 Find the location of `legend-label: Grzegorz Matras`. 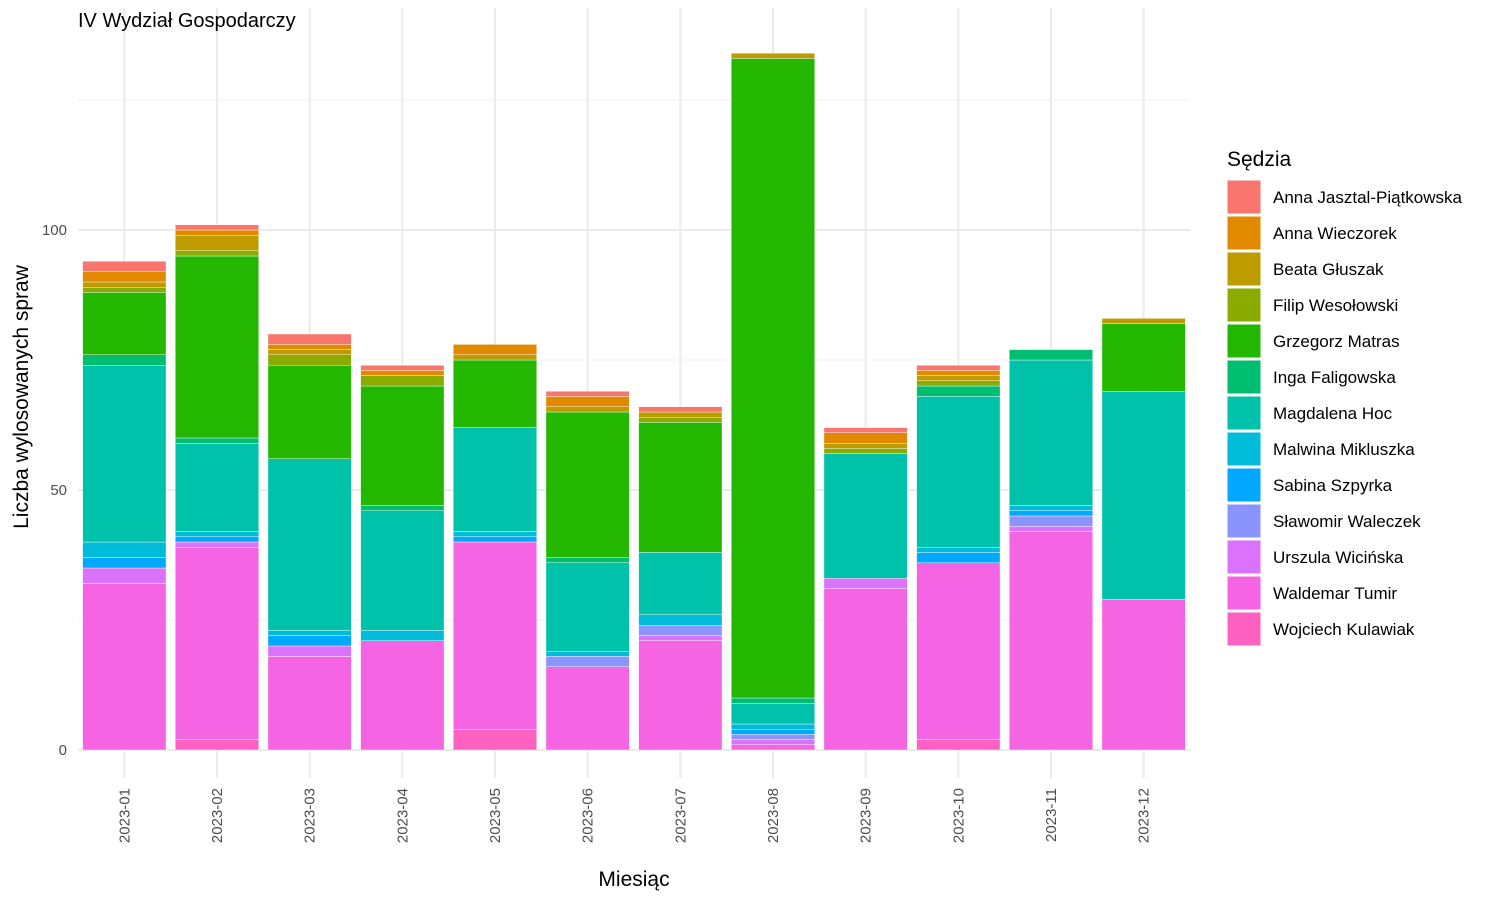

legend-label: Grzegorz Matras is located at coordinates (1336, 341).